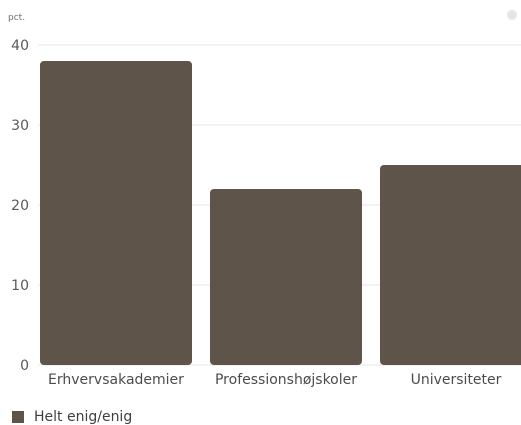 Image resolution: width=521 pixels, height=425 pixels. I want to click on chart-menu-icon, so click(512, 15).